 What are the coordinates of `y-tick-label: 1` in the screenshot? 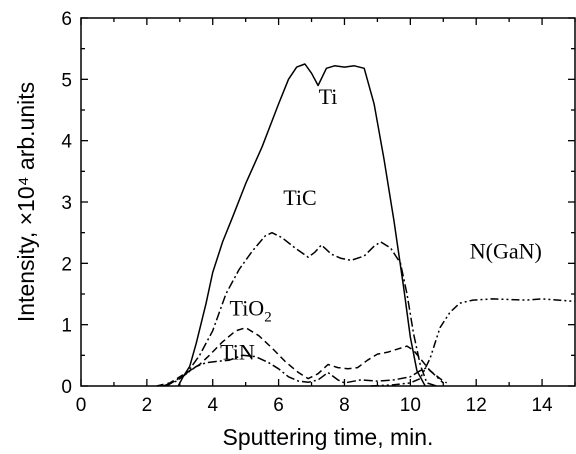 It's located at (66, 326).